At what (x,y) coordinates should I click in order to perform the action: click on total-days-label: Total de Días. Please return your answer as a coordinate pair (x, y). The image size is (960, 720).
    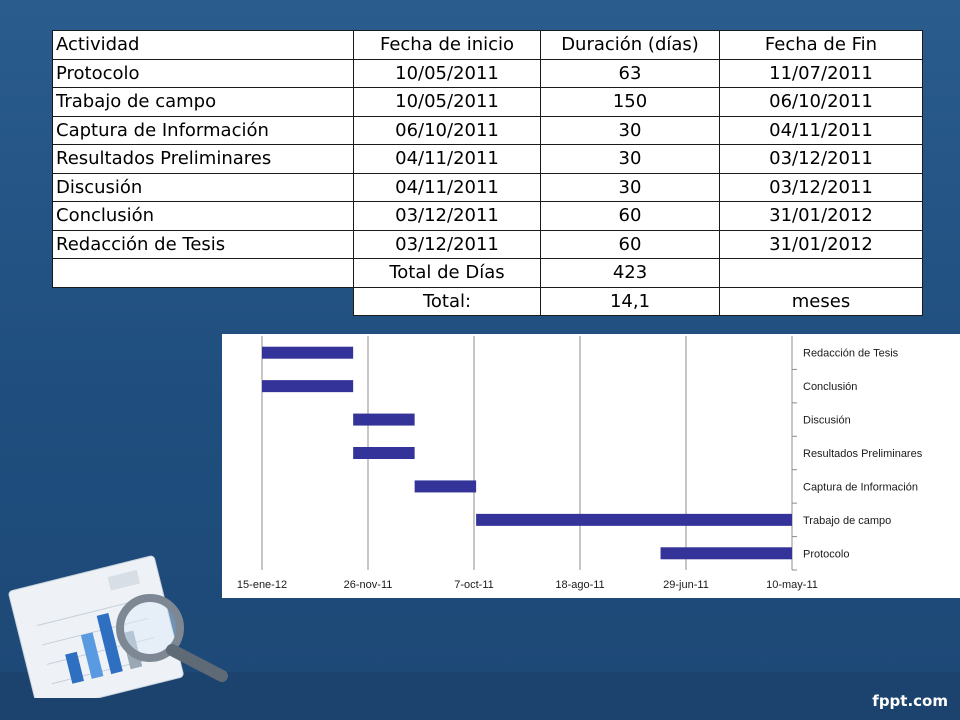
    Looking at the image, I should click on (447, 273).